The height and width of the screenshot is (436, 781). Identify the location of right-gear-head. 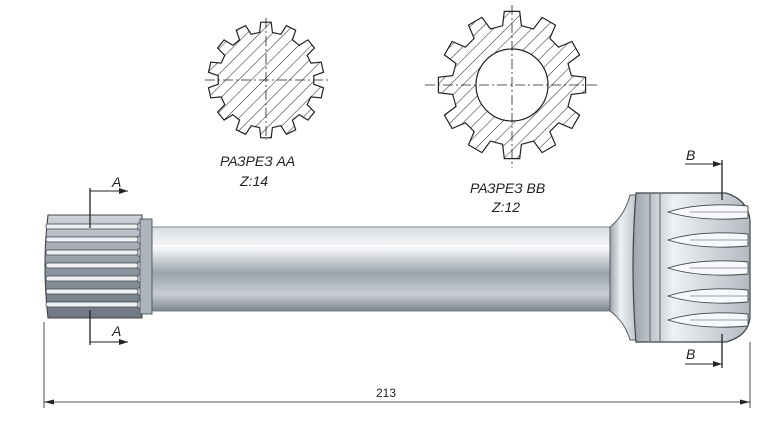
(691, 267).